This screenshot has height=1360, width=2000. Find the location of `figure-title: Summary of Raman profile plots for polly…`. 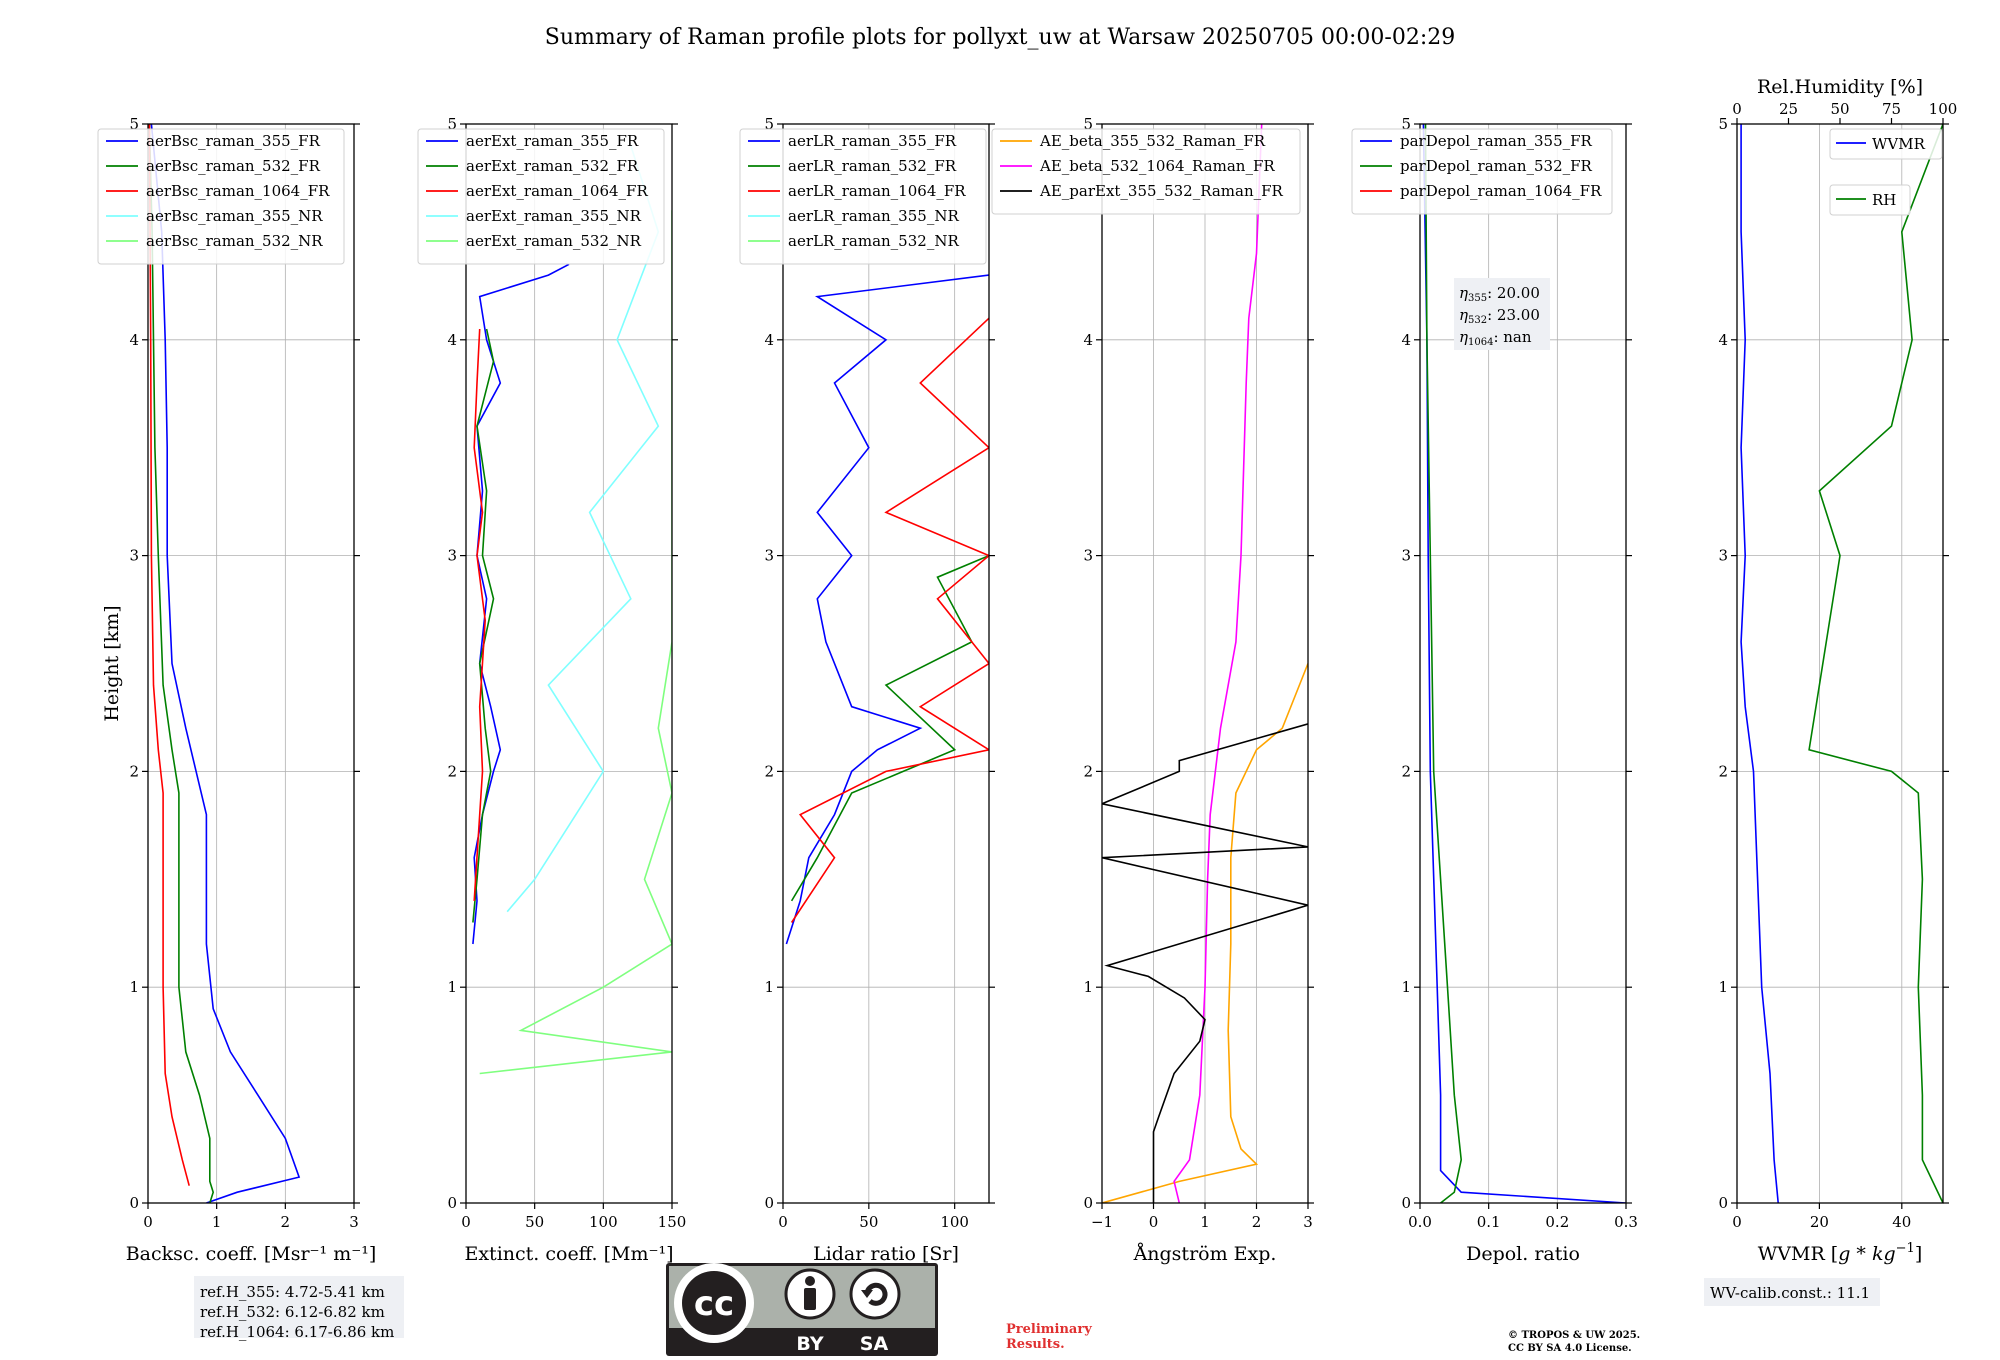

figure-title: Summary of Raman profile plots for polly… is located at coordinates (1000, 37).